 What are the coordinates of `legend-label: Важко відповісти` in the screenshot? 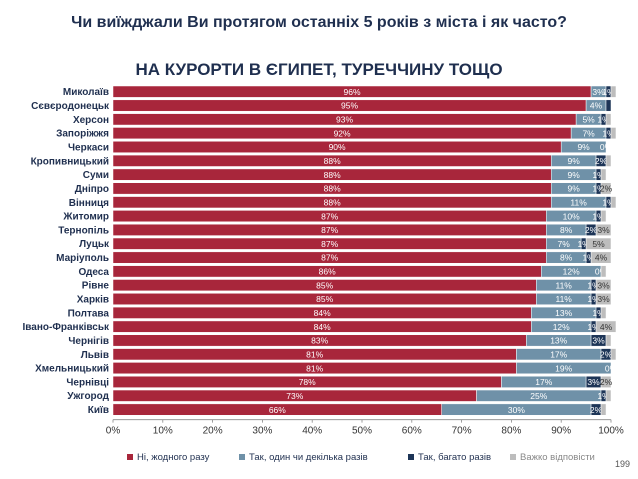 It's located at (557, 457).